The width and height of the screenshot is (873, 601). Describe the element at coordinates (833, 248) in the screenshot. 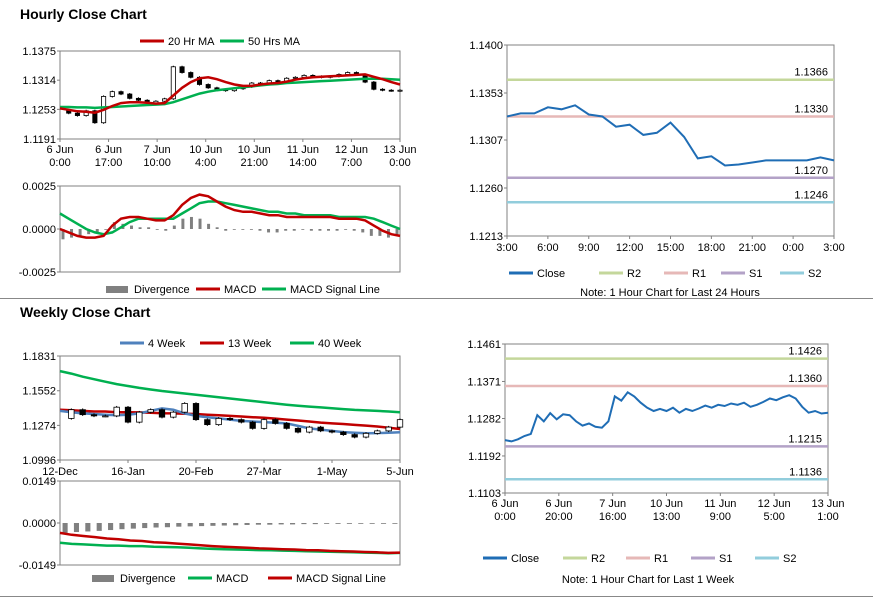

I see `hourly-close-xtick-label: 3:00` at that location.